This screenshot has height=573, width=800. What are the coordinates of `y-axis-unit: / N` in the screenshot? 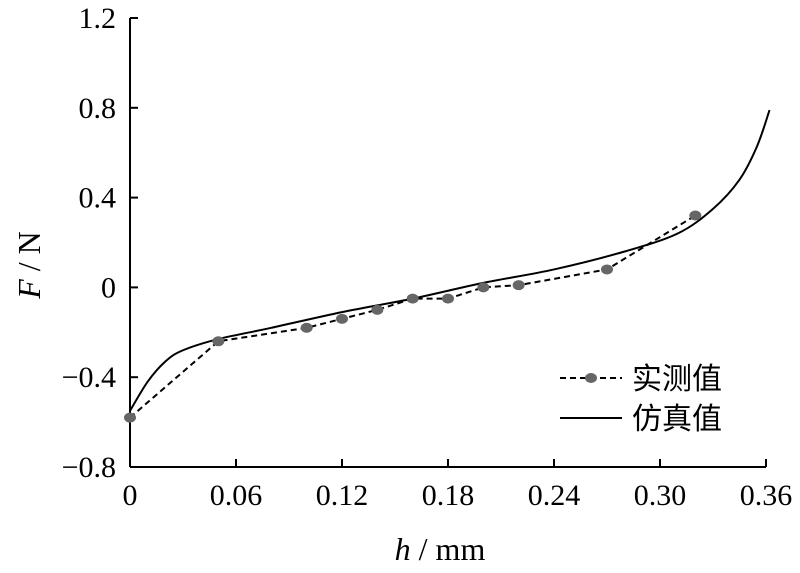 It's located at (29, 251).